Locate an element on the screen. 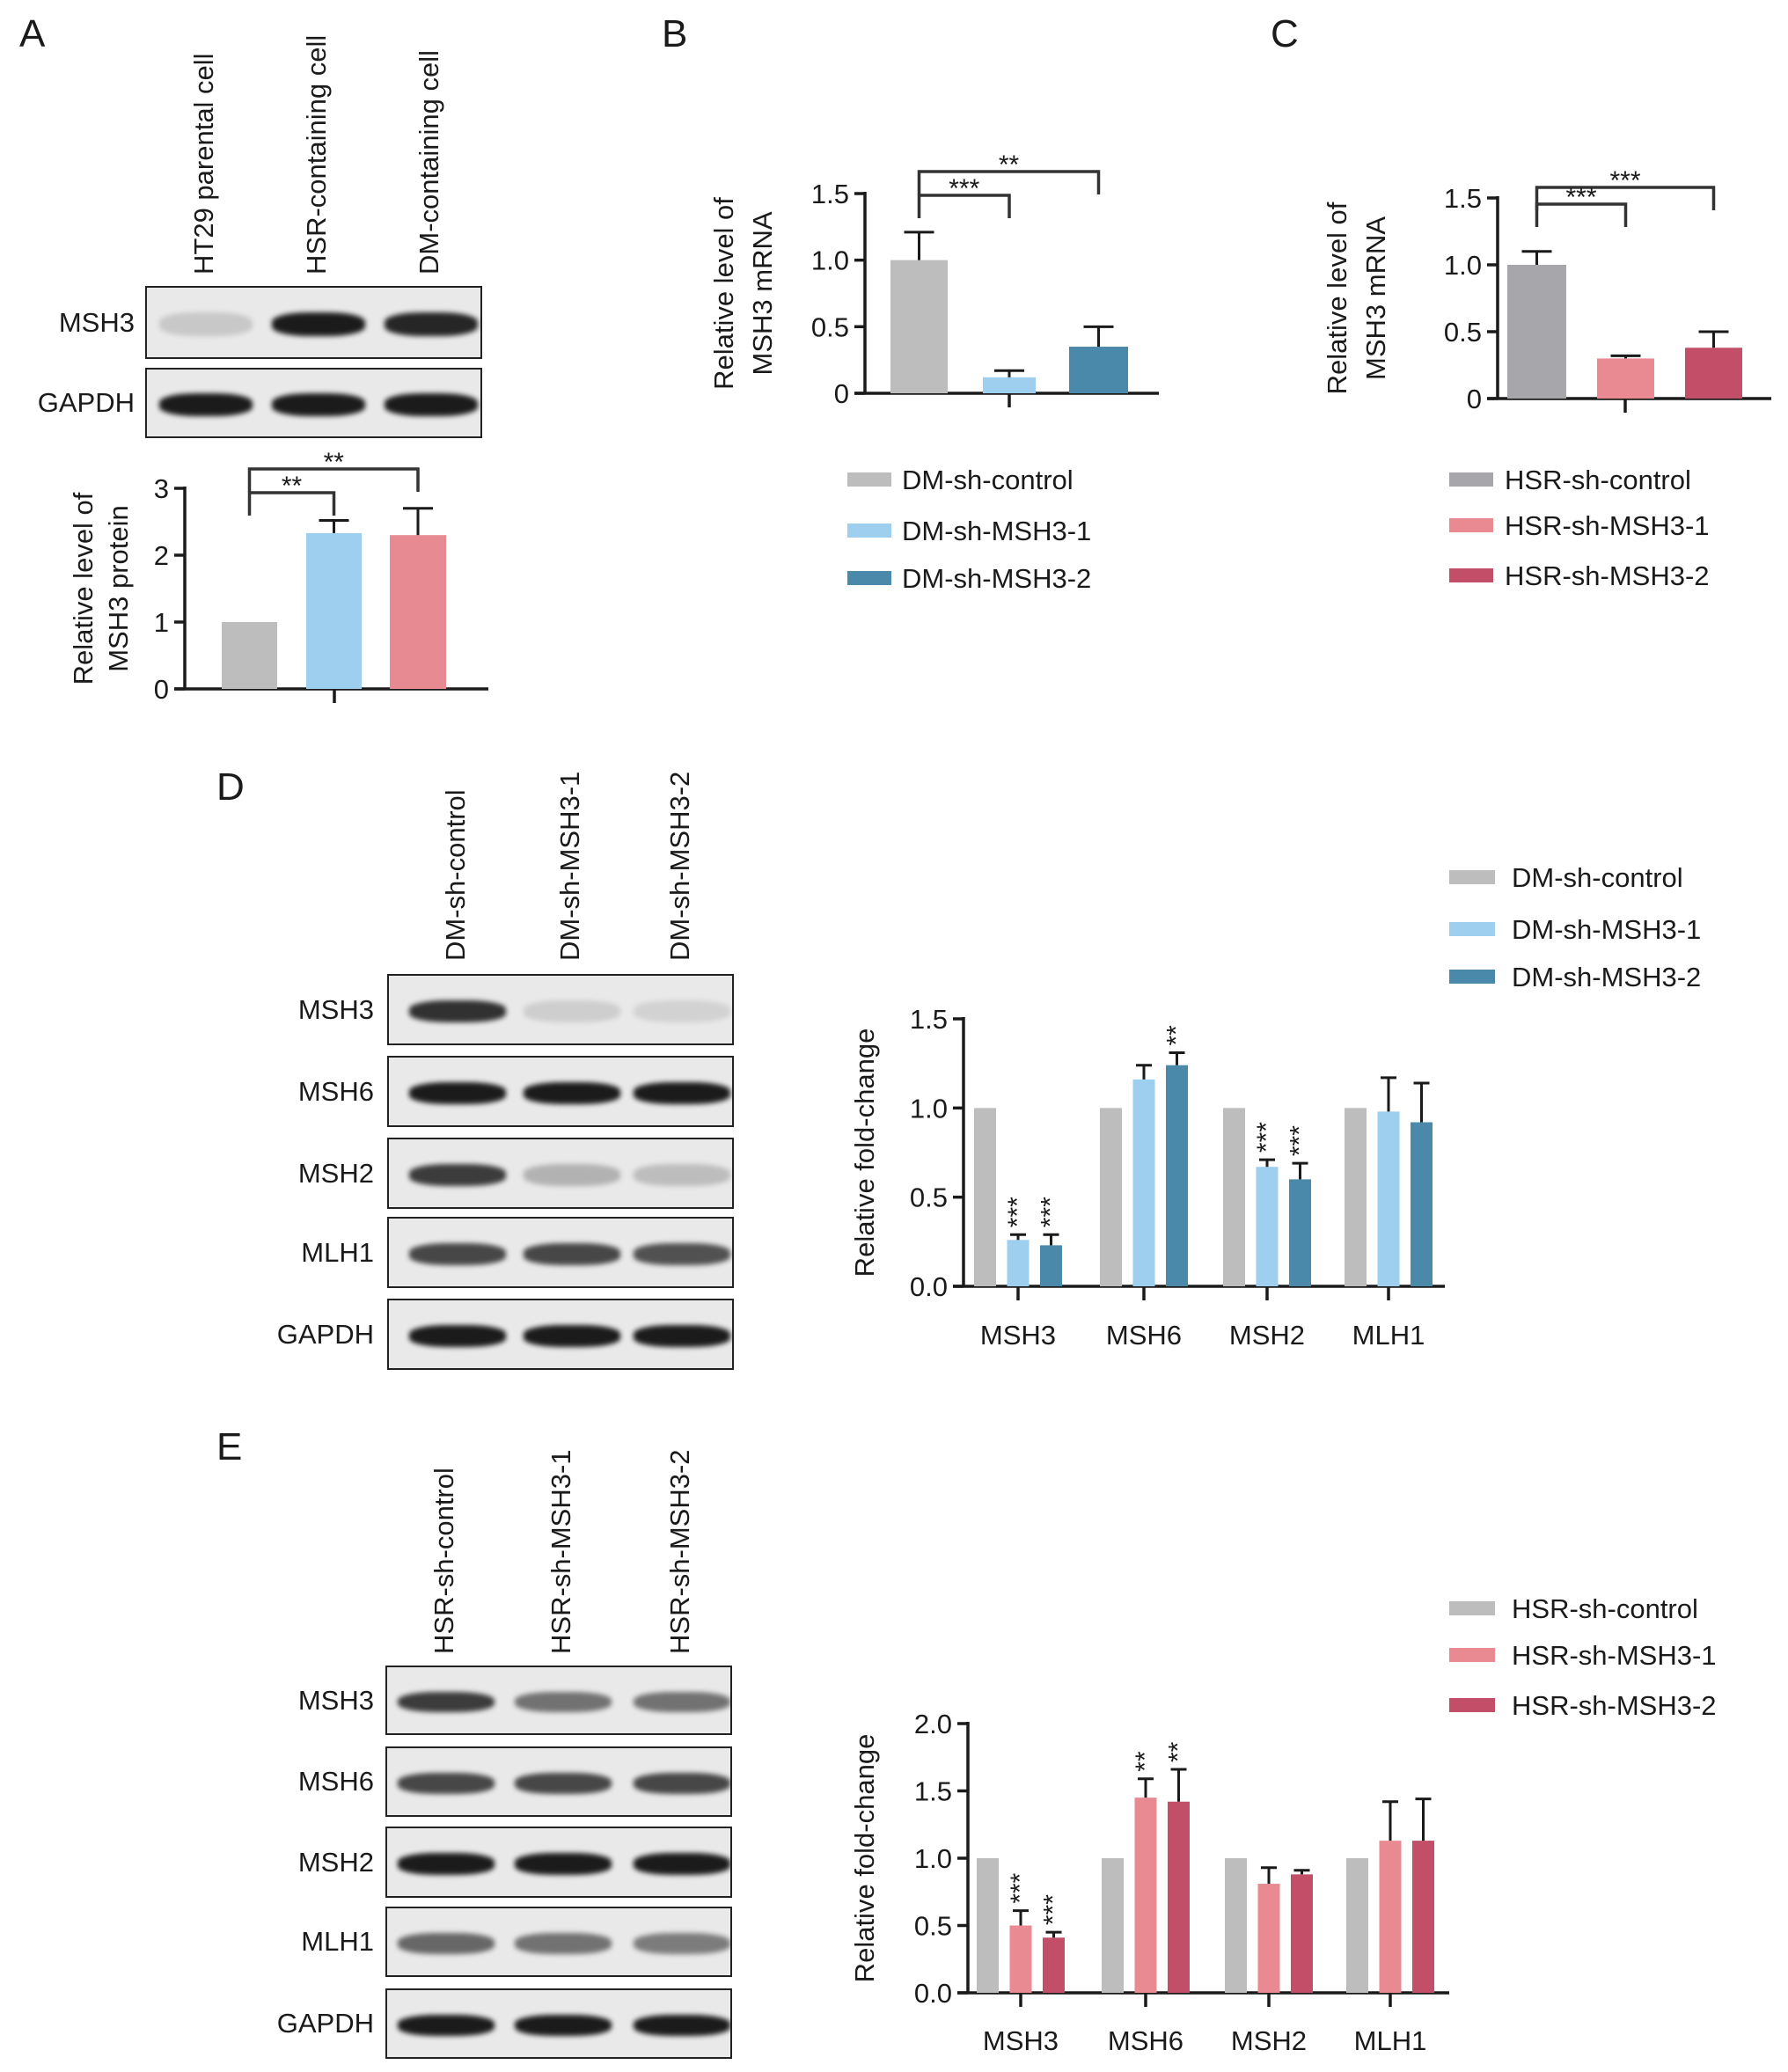 Image resolution: width=1788 pixels, height=2072 pixels. chart-C is located at coordinates (1610, 384).